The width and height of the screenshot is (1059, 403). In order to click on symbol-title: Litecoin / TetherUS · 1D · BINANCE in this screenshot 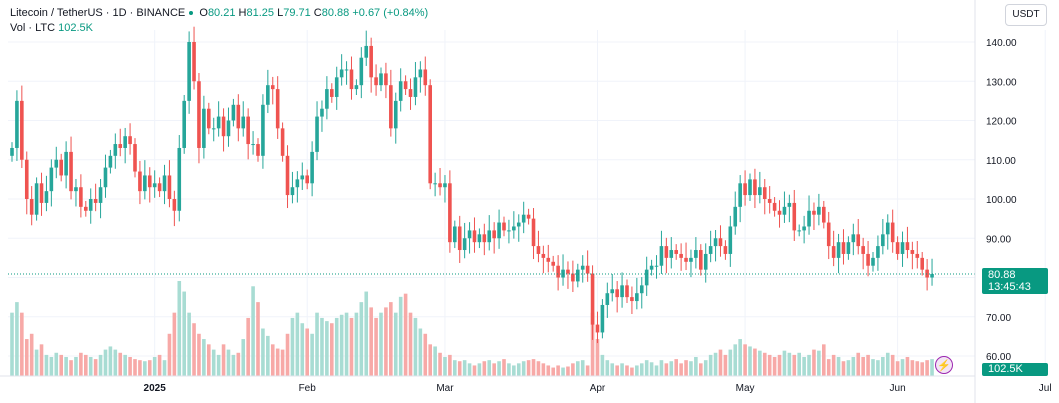, I will do `click(98, 13)`.